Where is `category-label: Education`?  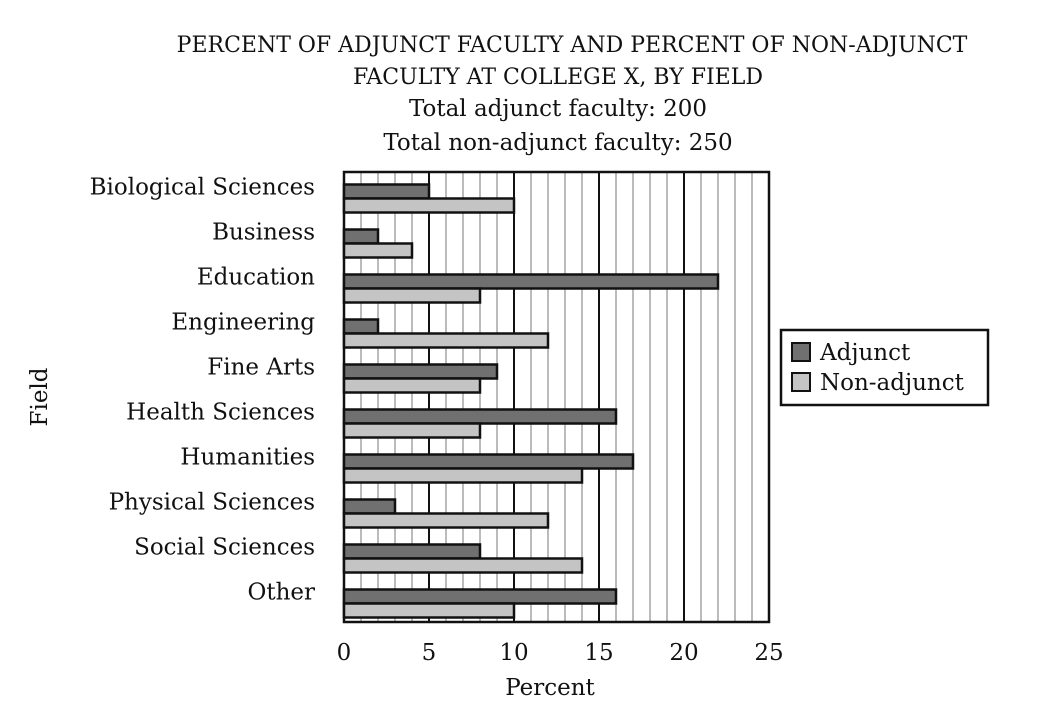 category-label: Education is located at coordinates (256, 278).